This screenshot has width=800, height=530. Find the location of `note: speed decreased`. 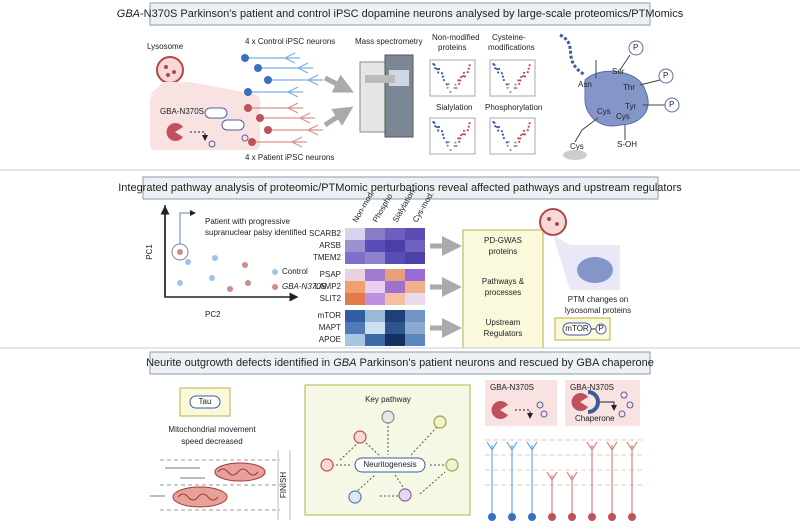

note: speed decreased is located at coordinates (211, 441).